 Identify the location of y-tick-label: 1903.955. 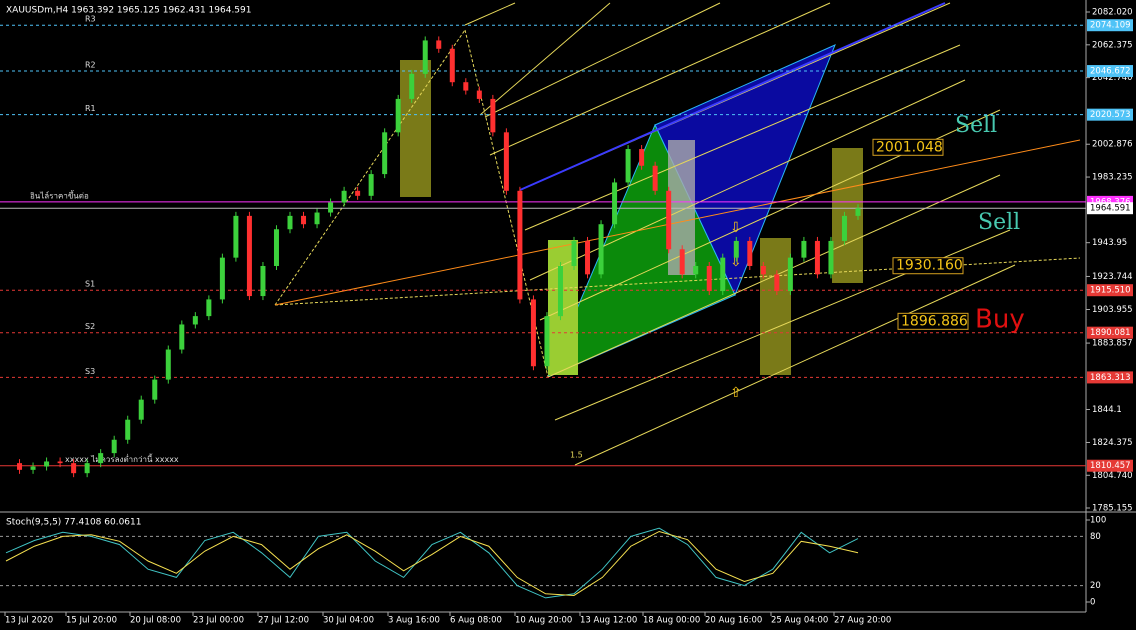
(1112, 310).